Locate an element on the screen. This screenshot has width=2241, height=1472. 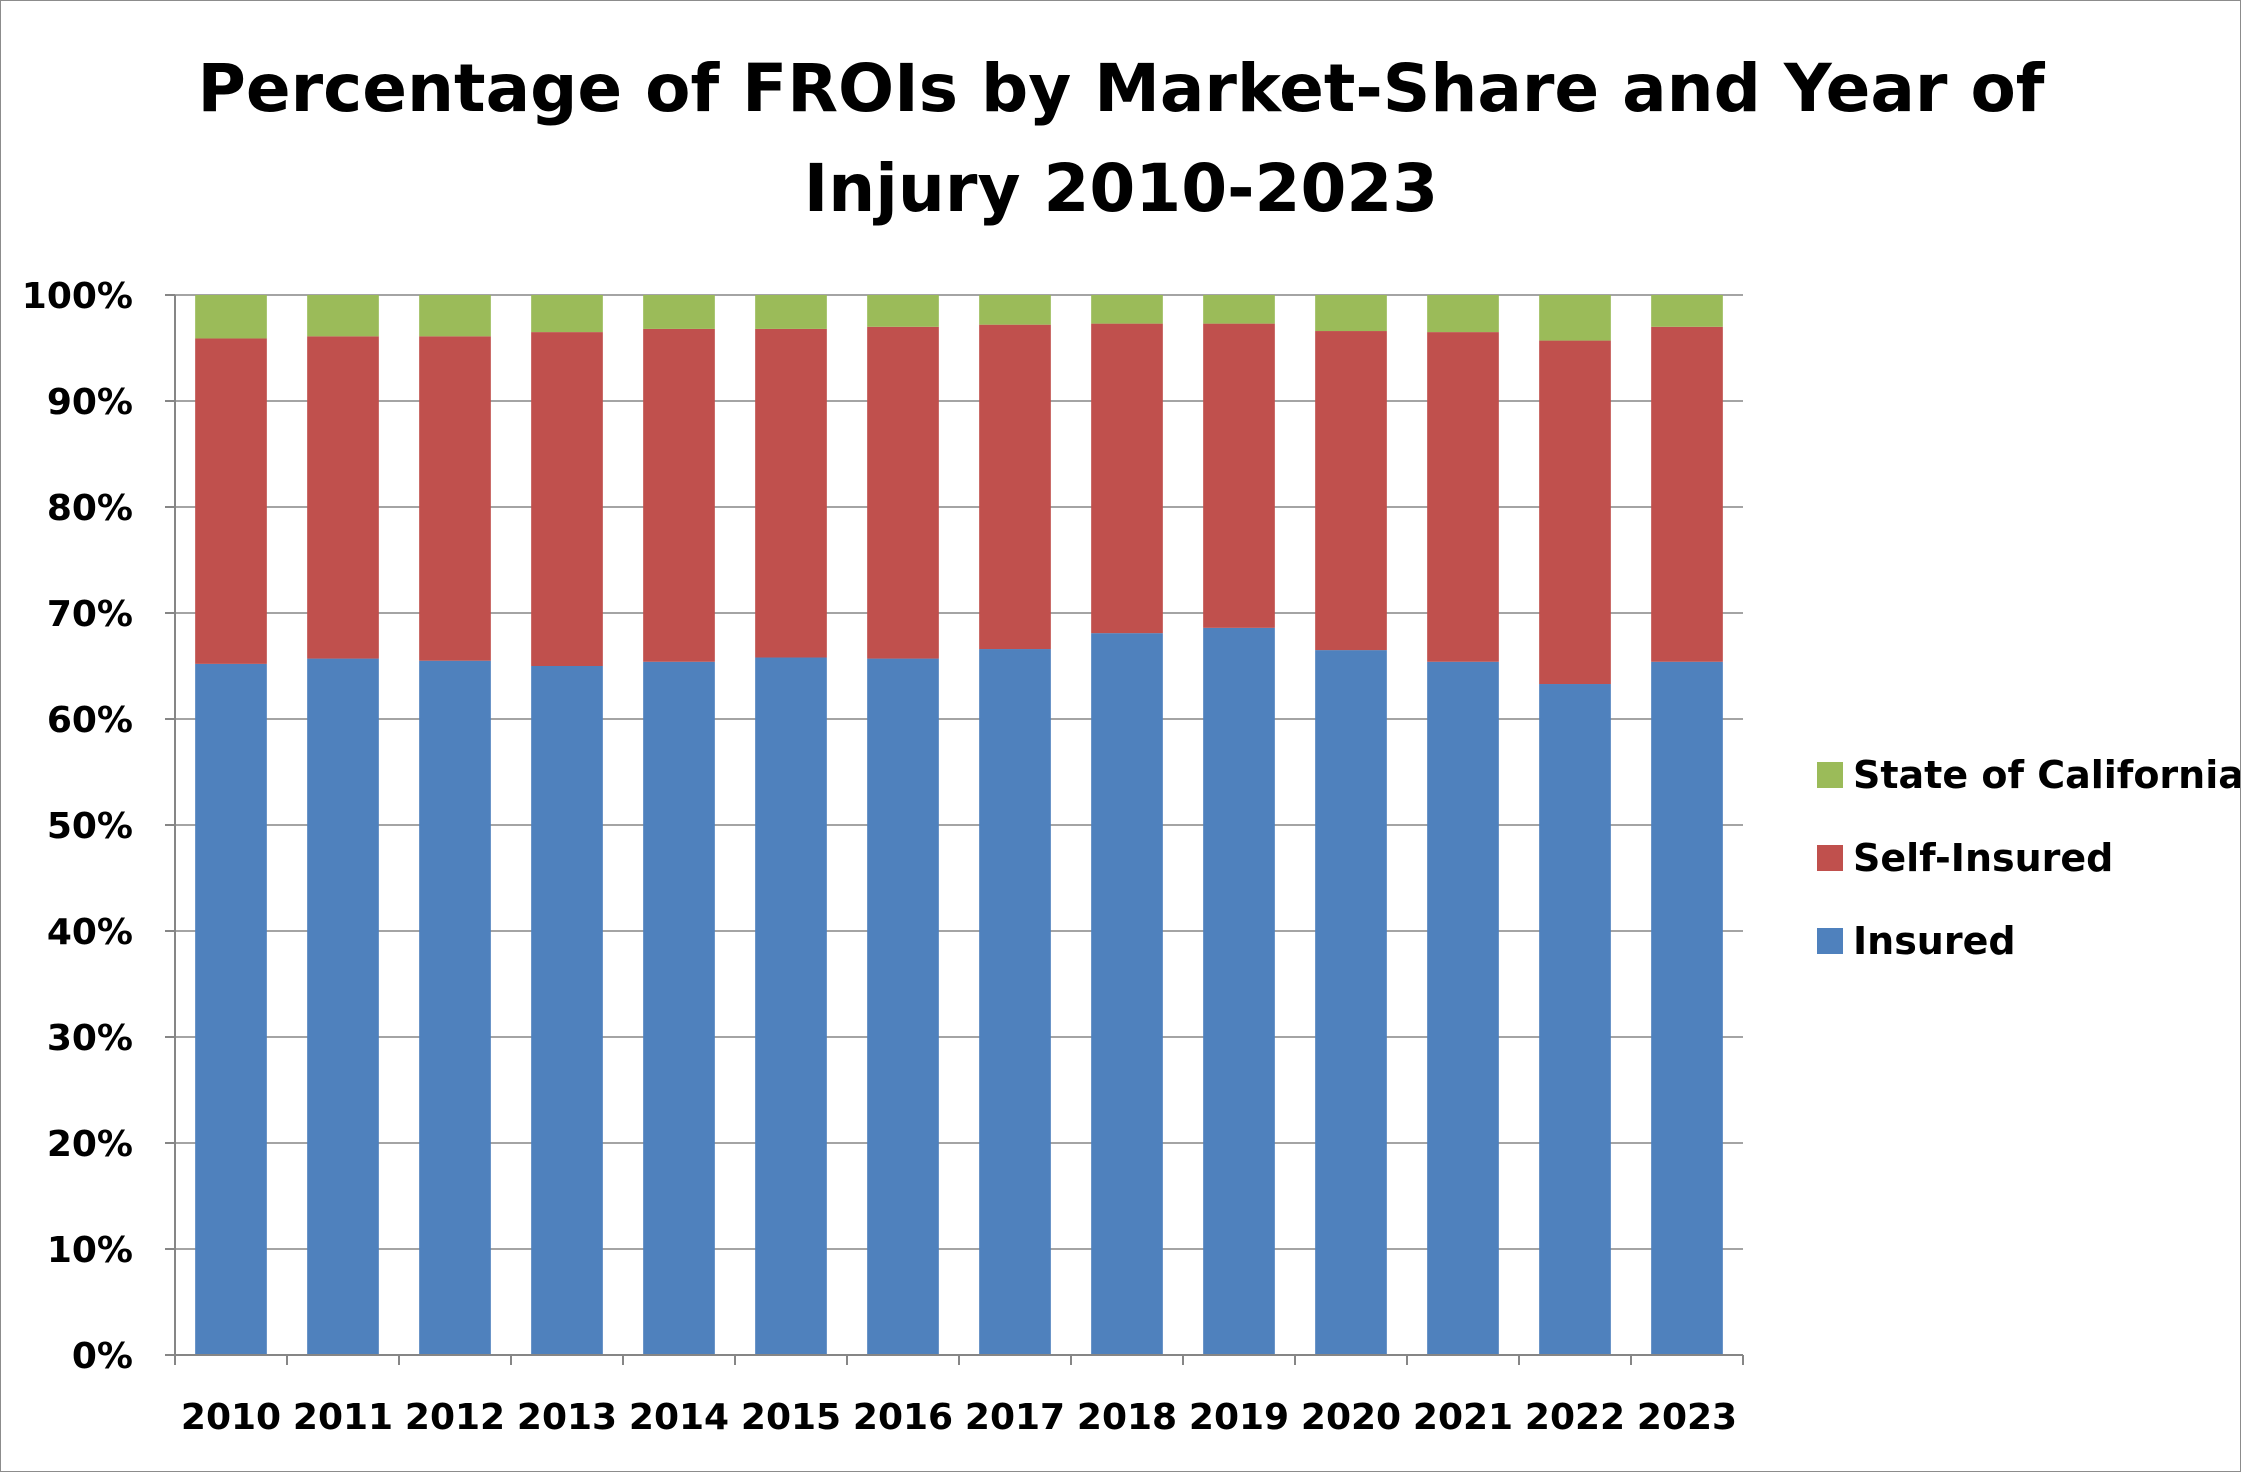
y-axis-tick-labels: 0% 10% 20% 30% 40% 50% 60% 70% 80% 90% 100% is located at coordinates (77, 826).